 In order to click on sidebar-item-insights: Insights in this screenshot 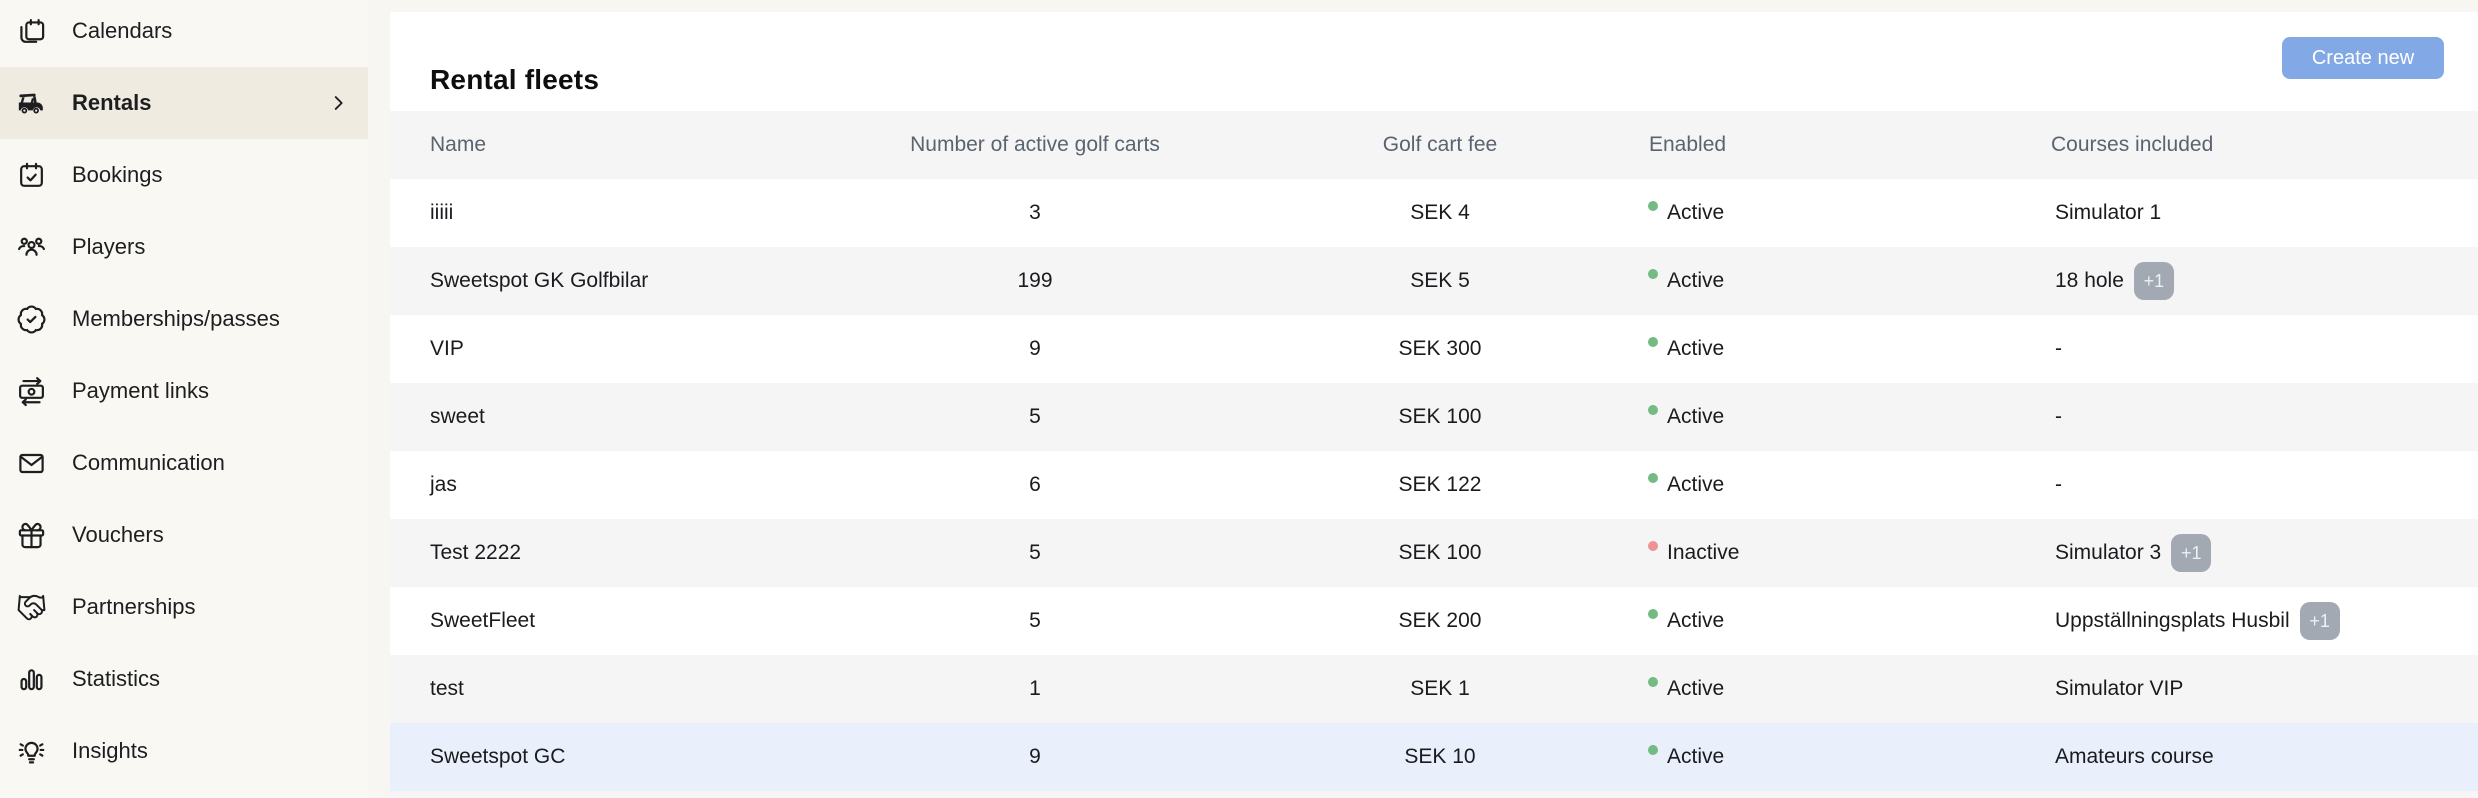, I will do `click(184, 751)`.